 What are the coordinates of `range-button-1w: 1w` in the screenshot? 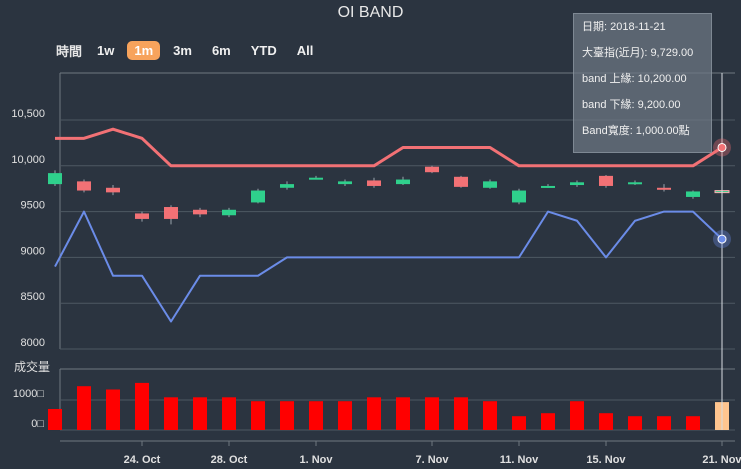 It's located at (106, 50).